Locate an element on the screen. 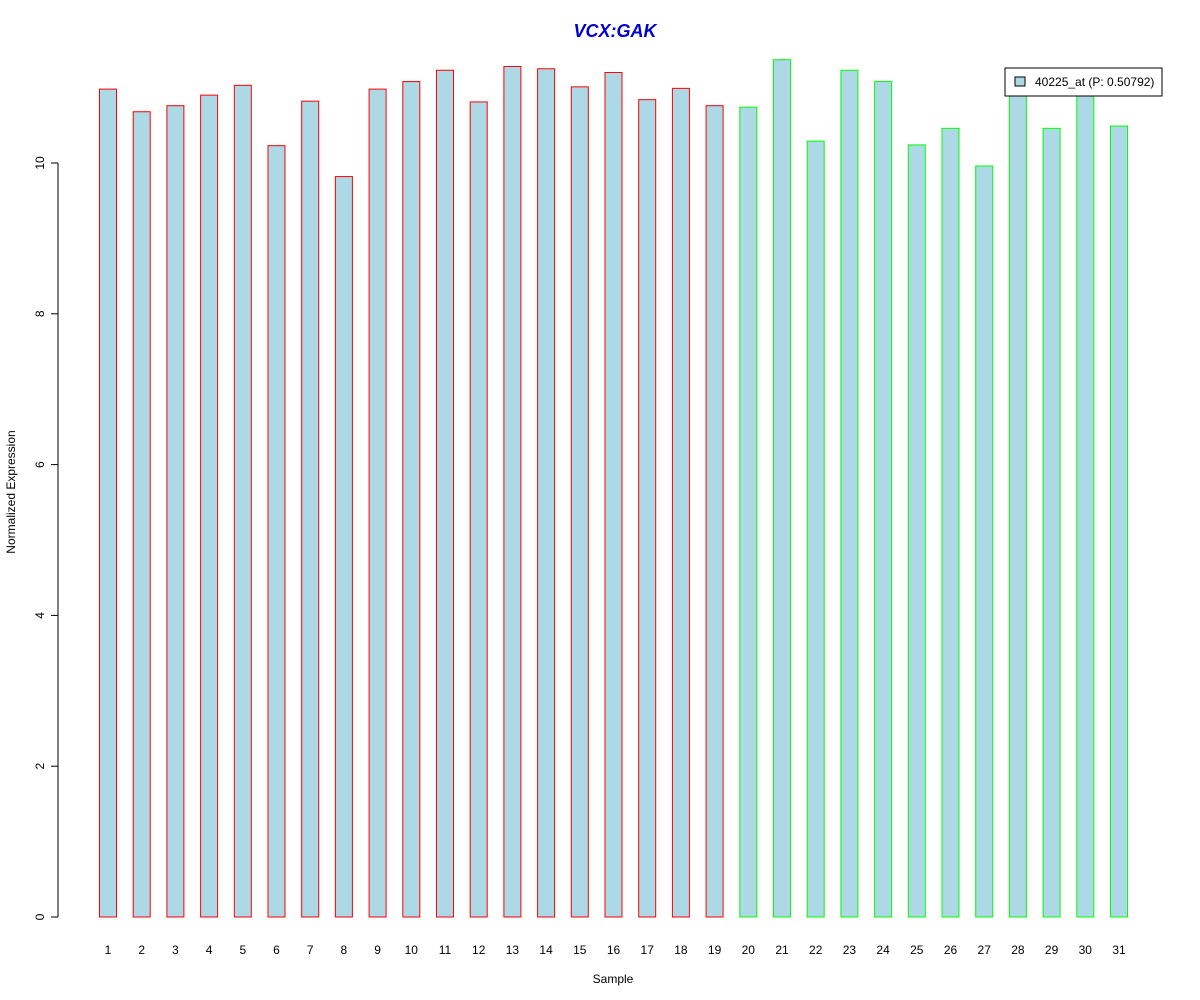  x-tick-label: 2 is located at coordinates (141, 950).